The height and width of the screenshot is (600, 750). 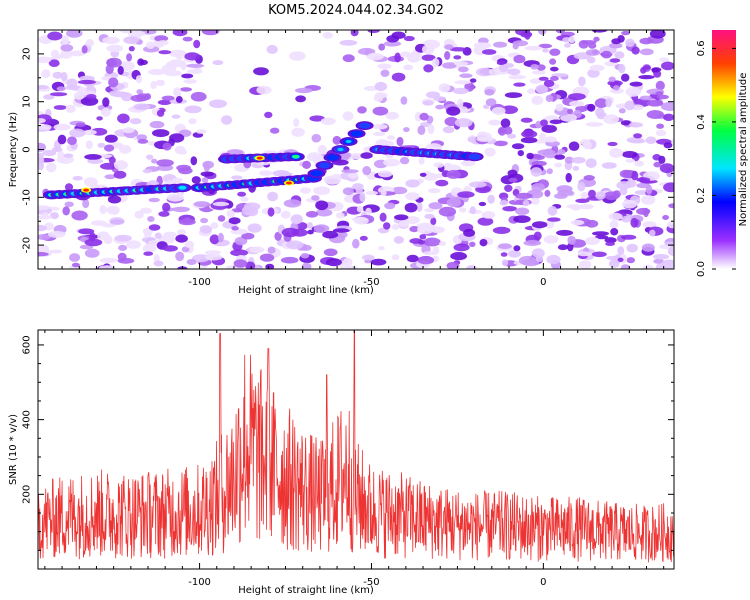 What do you see at coordinates (348, 141) in the screenshot?
I see `trace-mid` at bounding box center [348, 141].